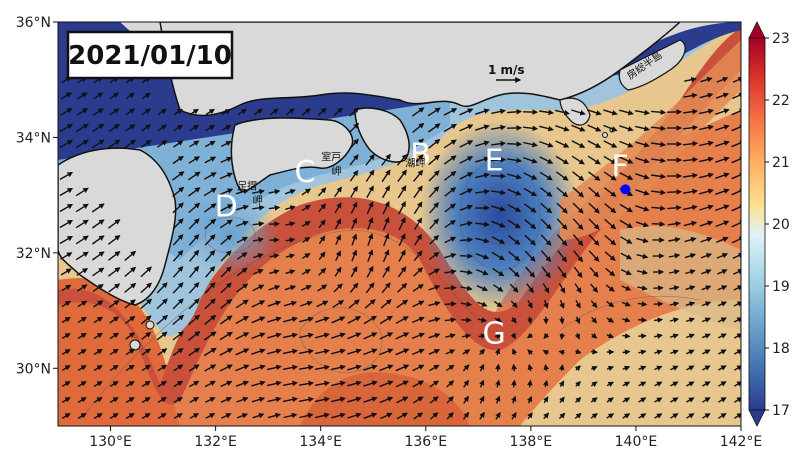 This screenshot has height=452, width=804. Describe the element at coordinates (781, 349) in the screenshot. I see `colorbar-tick-label: 18` at that location.